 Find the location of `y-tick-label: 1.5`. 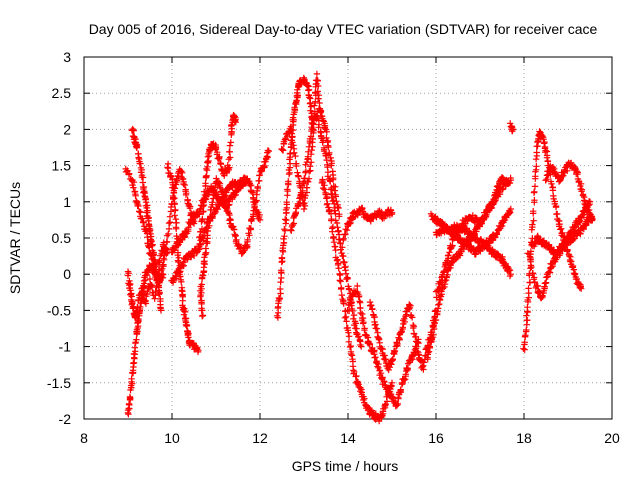

y-tick-label: 1.5 is located at coordinates (62, 166).